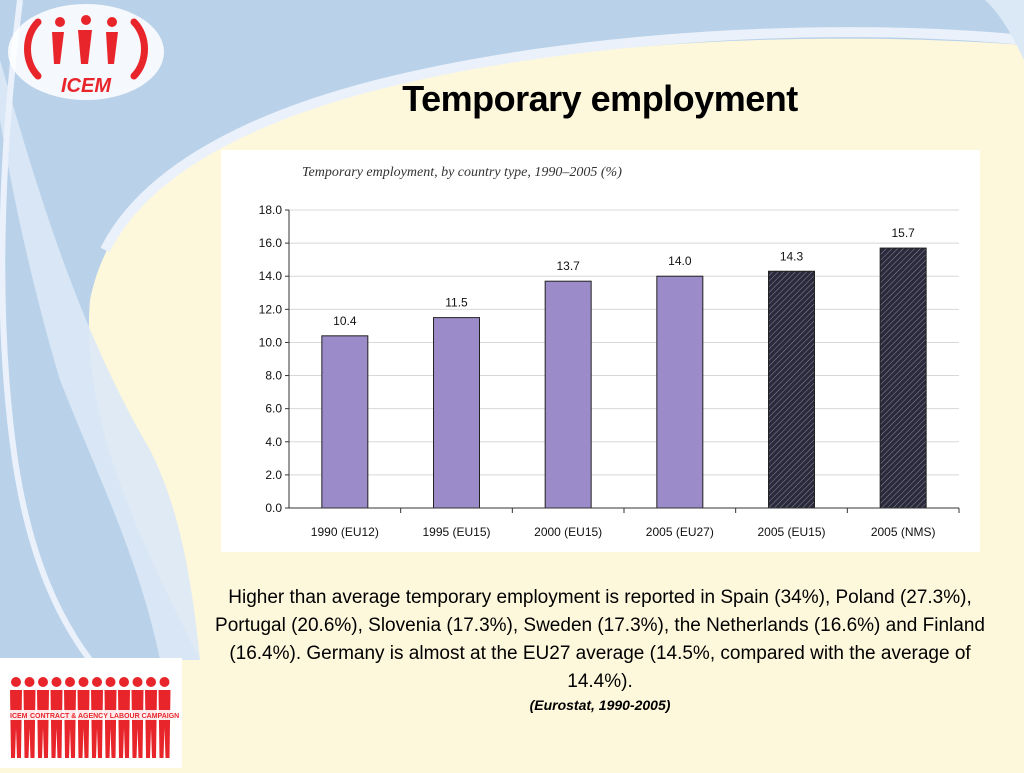  Describe the element at coordinates (345, 532) in the screenshot. I see `x-tick-label: 1990 (EU12)` at that location.